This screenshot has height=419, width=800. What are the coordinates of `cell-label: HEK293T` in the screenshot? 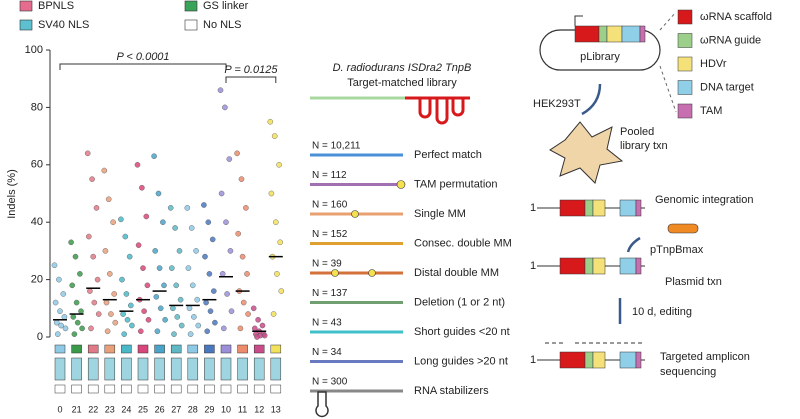 It's located at (557, 104).